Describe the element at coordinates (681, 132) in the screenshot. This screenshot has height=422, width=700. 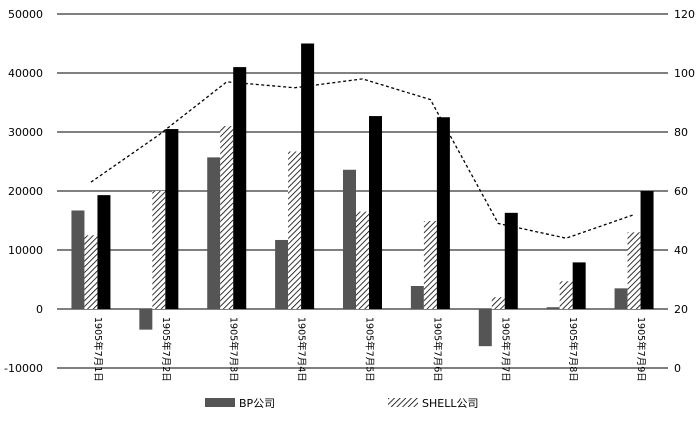
I see `right-tick-label: 80` at that location.